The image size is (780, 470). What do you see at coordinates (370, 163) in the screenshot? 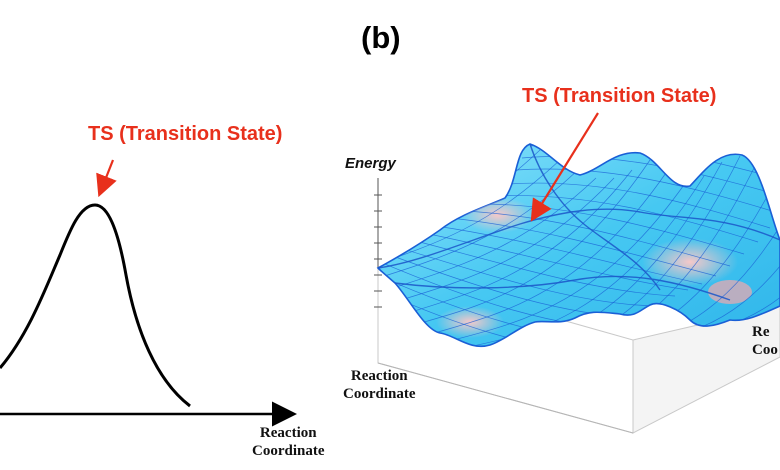
I see `energy-axis-label: Energy` at bounding box center [370, 163].